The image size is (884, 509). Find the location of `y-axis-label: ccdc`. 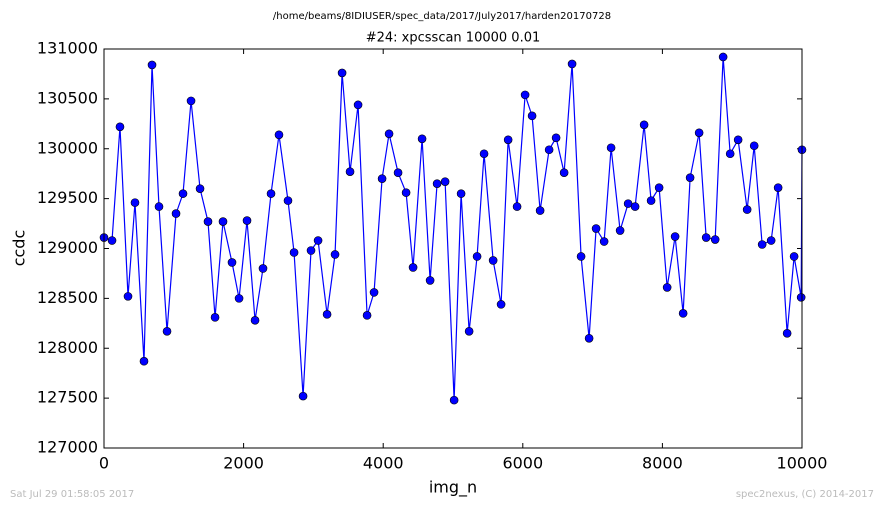

y-axis-label: ccdc is located at coordinates (19, 248).